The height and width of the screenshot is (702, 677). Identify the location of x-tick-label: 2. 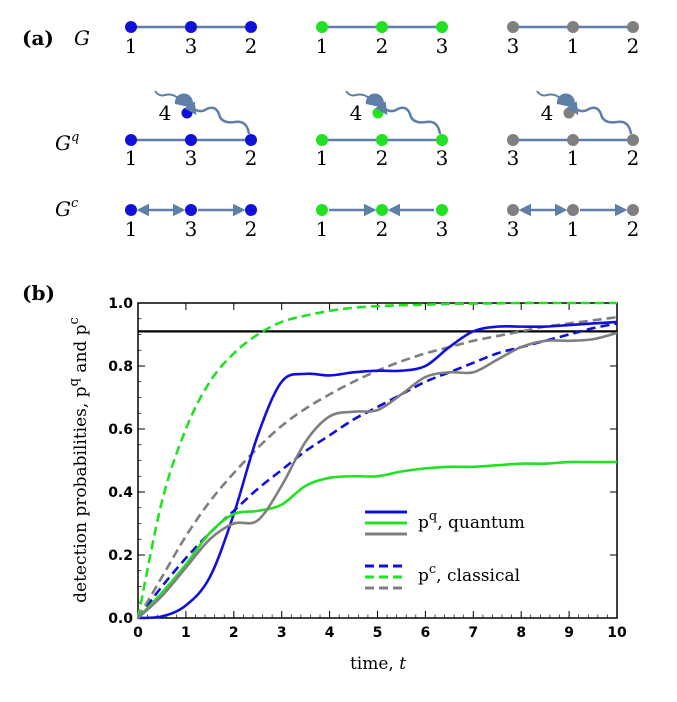
(234, 633).